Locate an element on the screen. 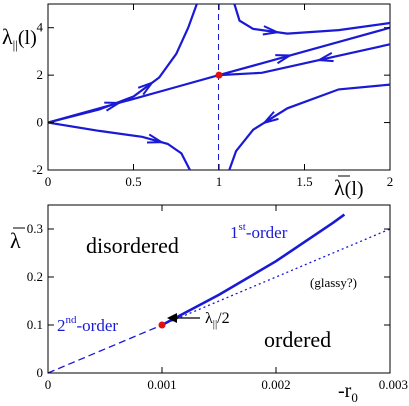 The width and height of the screenshot is (409, 406). bottom-y-tick-label-2: 0.2 is located at coordinates (35, 276).